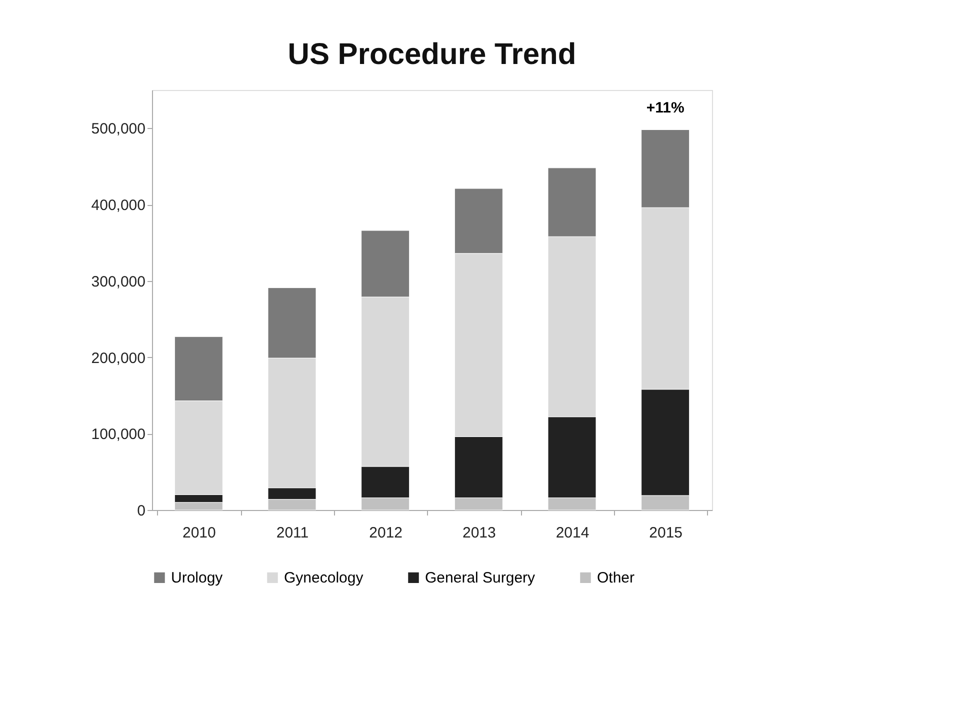 This screenshot has width=954, height=721. I want to click on x-tick-label: 2011, so click(292, 533).